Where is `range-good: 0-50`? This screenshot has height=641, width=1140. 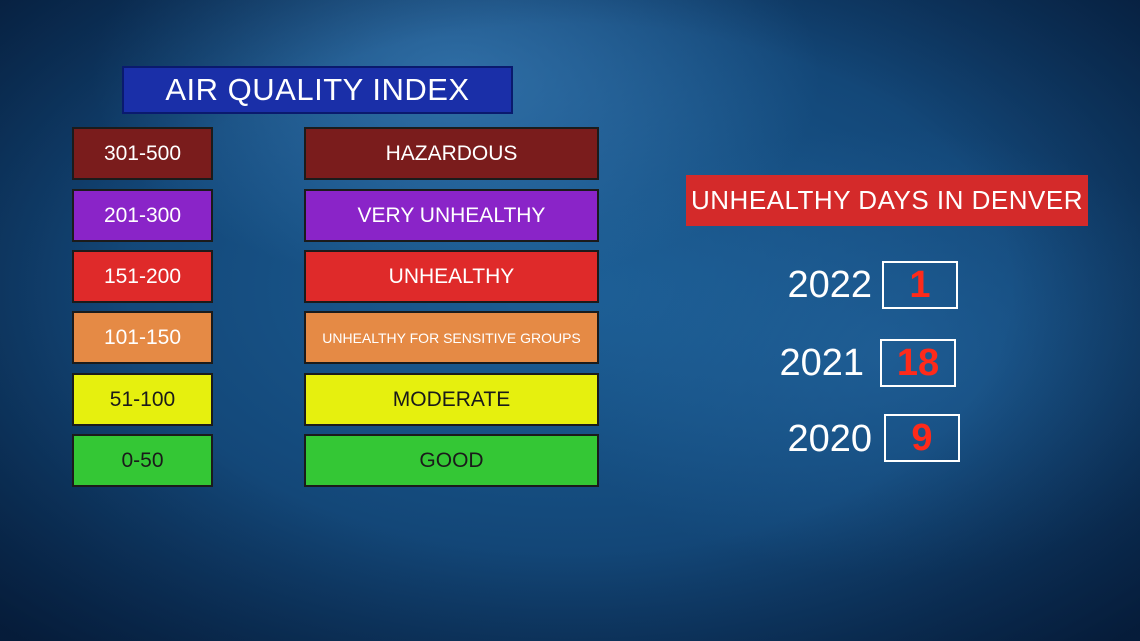
range-good: 0-50 is located at coordinates (142, 460).